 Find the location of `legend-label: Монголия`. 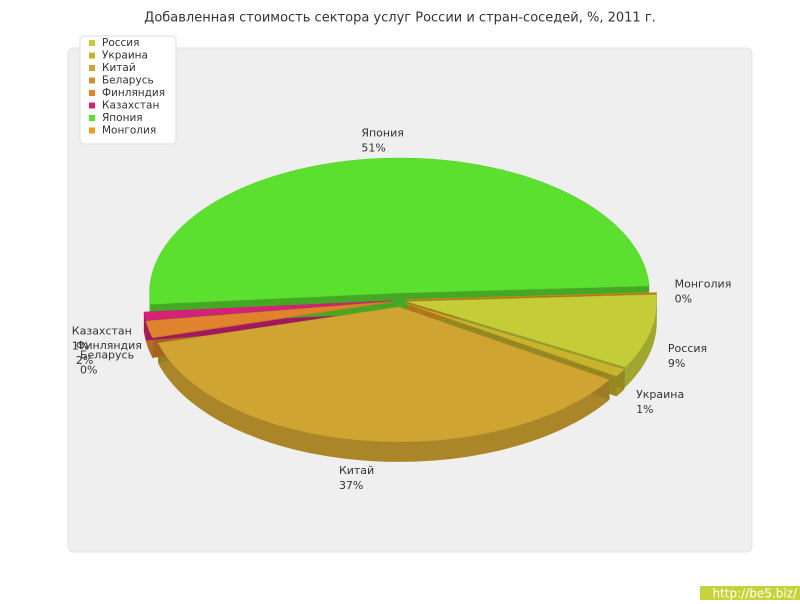

legend-label: Монголия is located at coordinates (129, 131).